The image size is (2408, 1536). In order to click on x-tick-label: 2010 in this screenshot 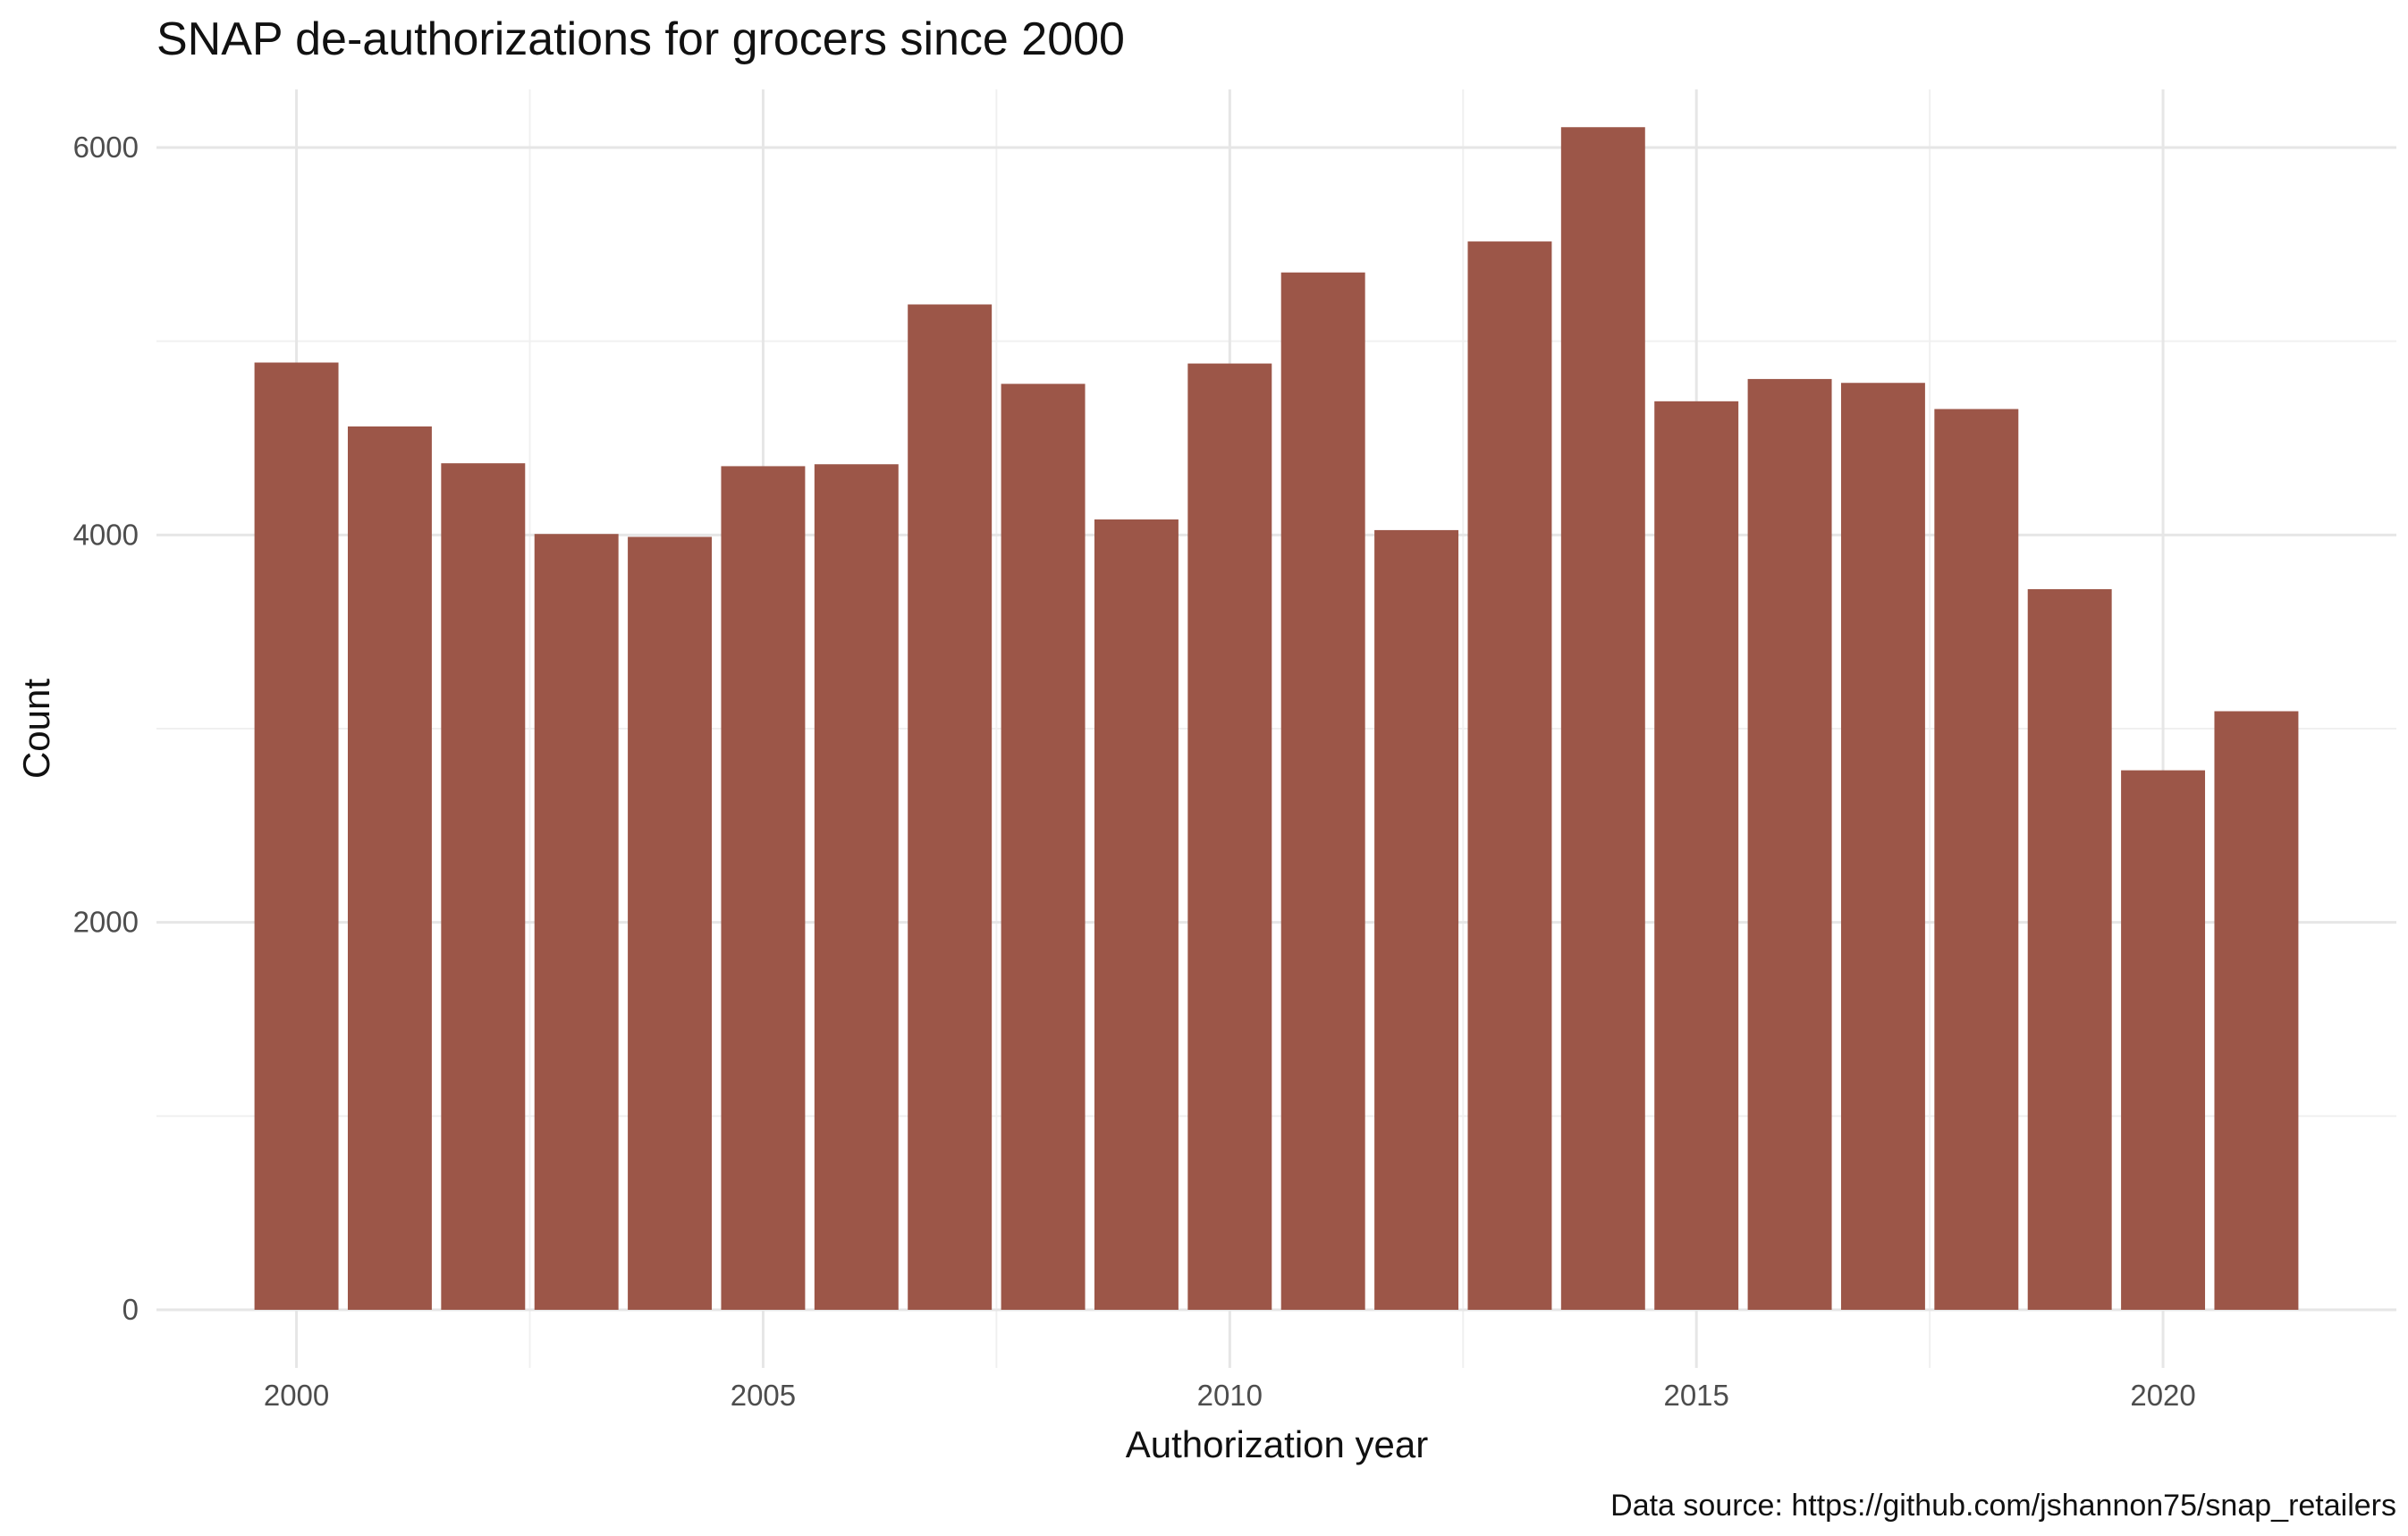, I will do `click(1230, 1395)`.